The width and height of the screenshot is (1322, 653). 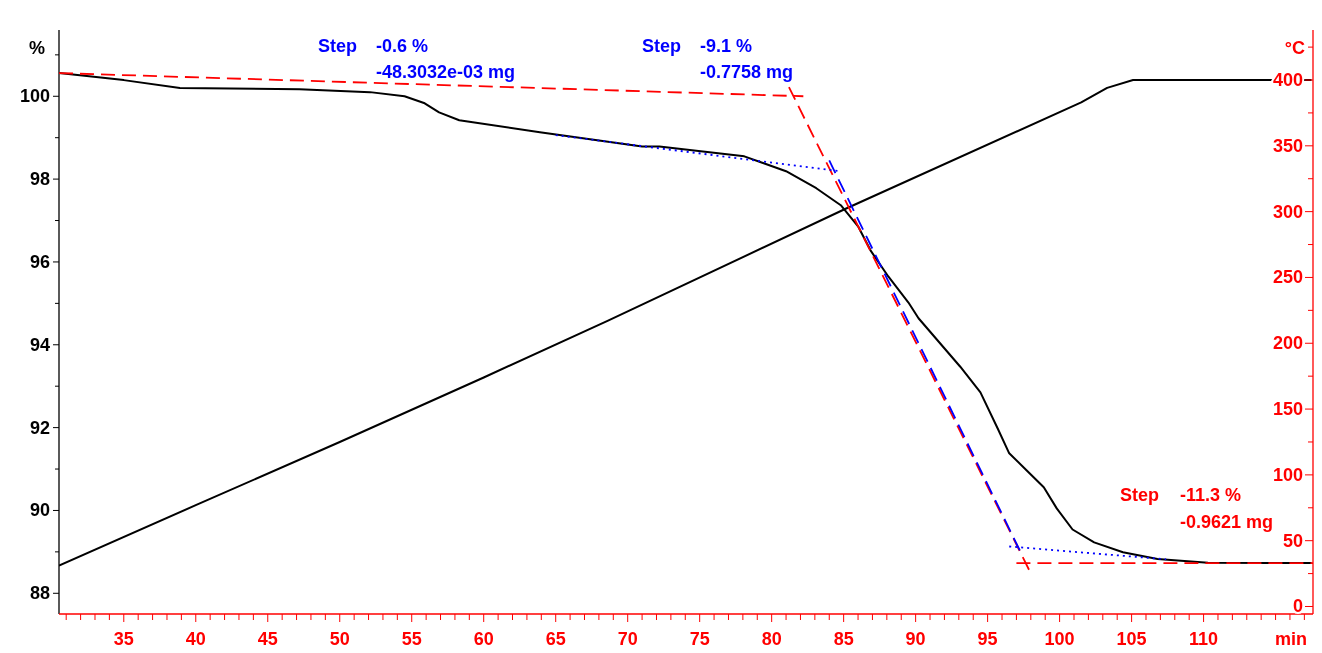 What do you see at coordinates (34, 96) in the screenshot?
I see `y-tick-label: 100` at bounding box center [34, 96].